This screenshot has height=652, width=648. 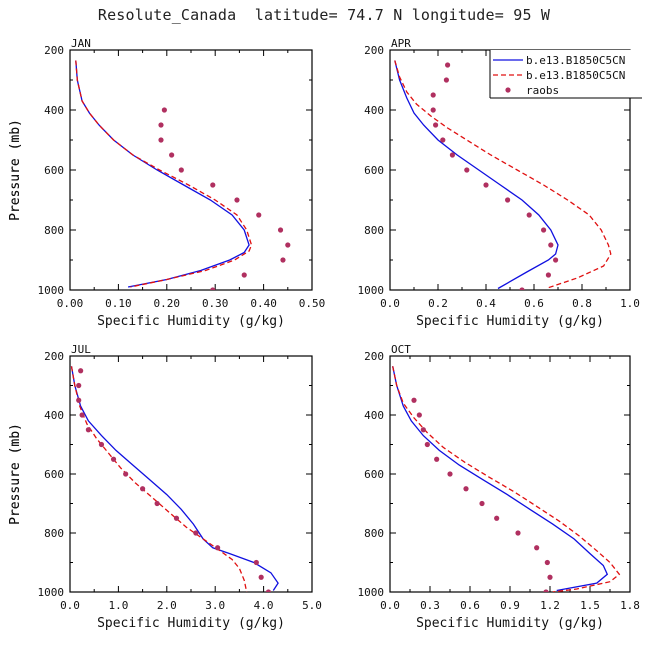 What do you see at coordinates (70, 303) in the screenshot?
I see `x-tick-label: 0.00` at bounding box center [70, 303].